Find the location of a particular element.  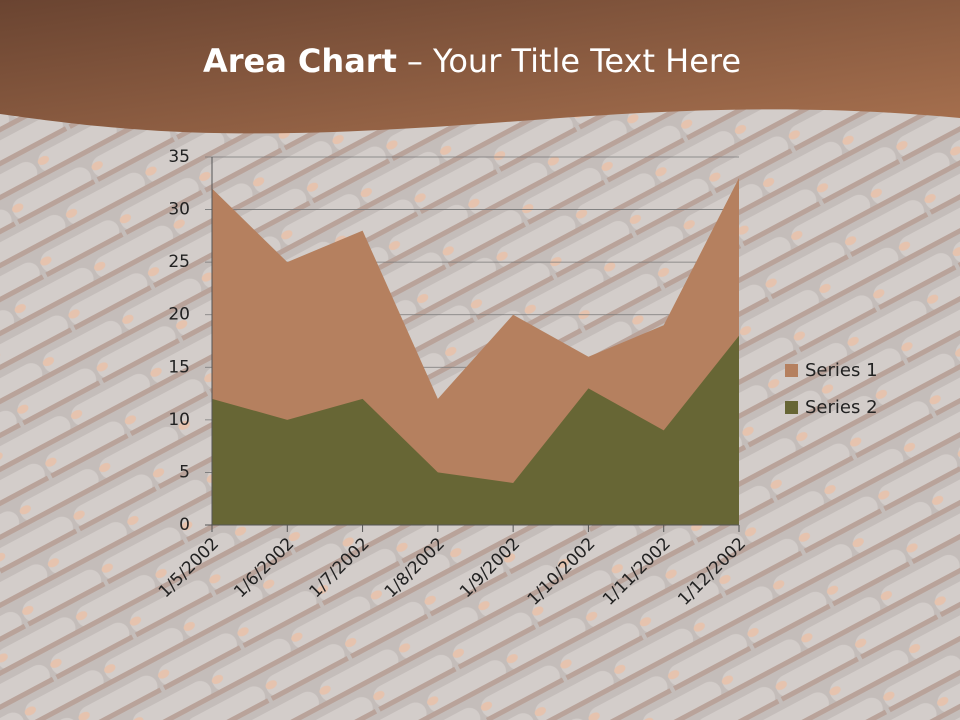

y-tick-label: 20 is located at coordinates (179, 315).